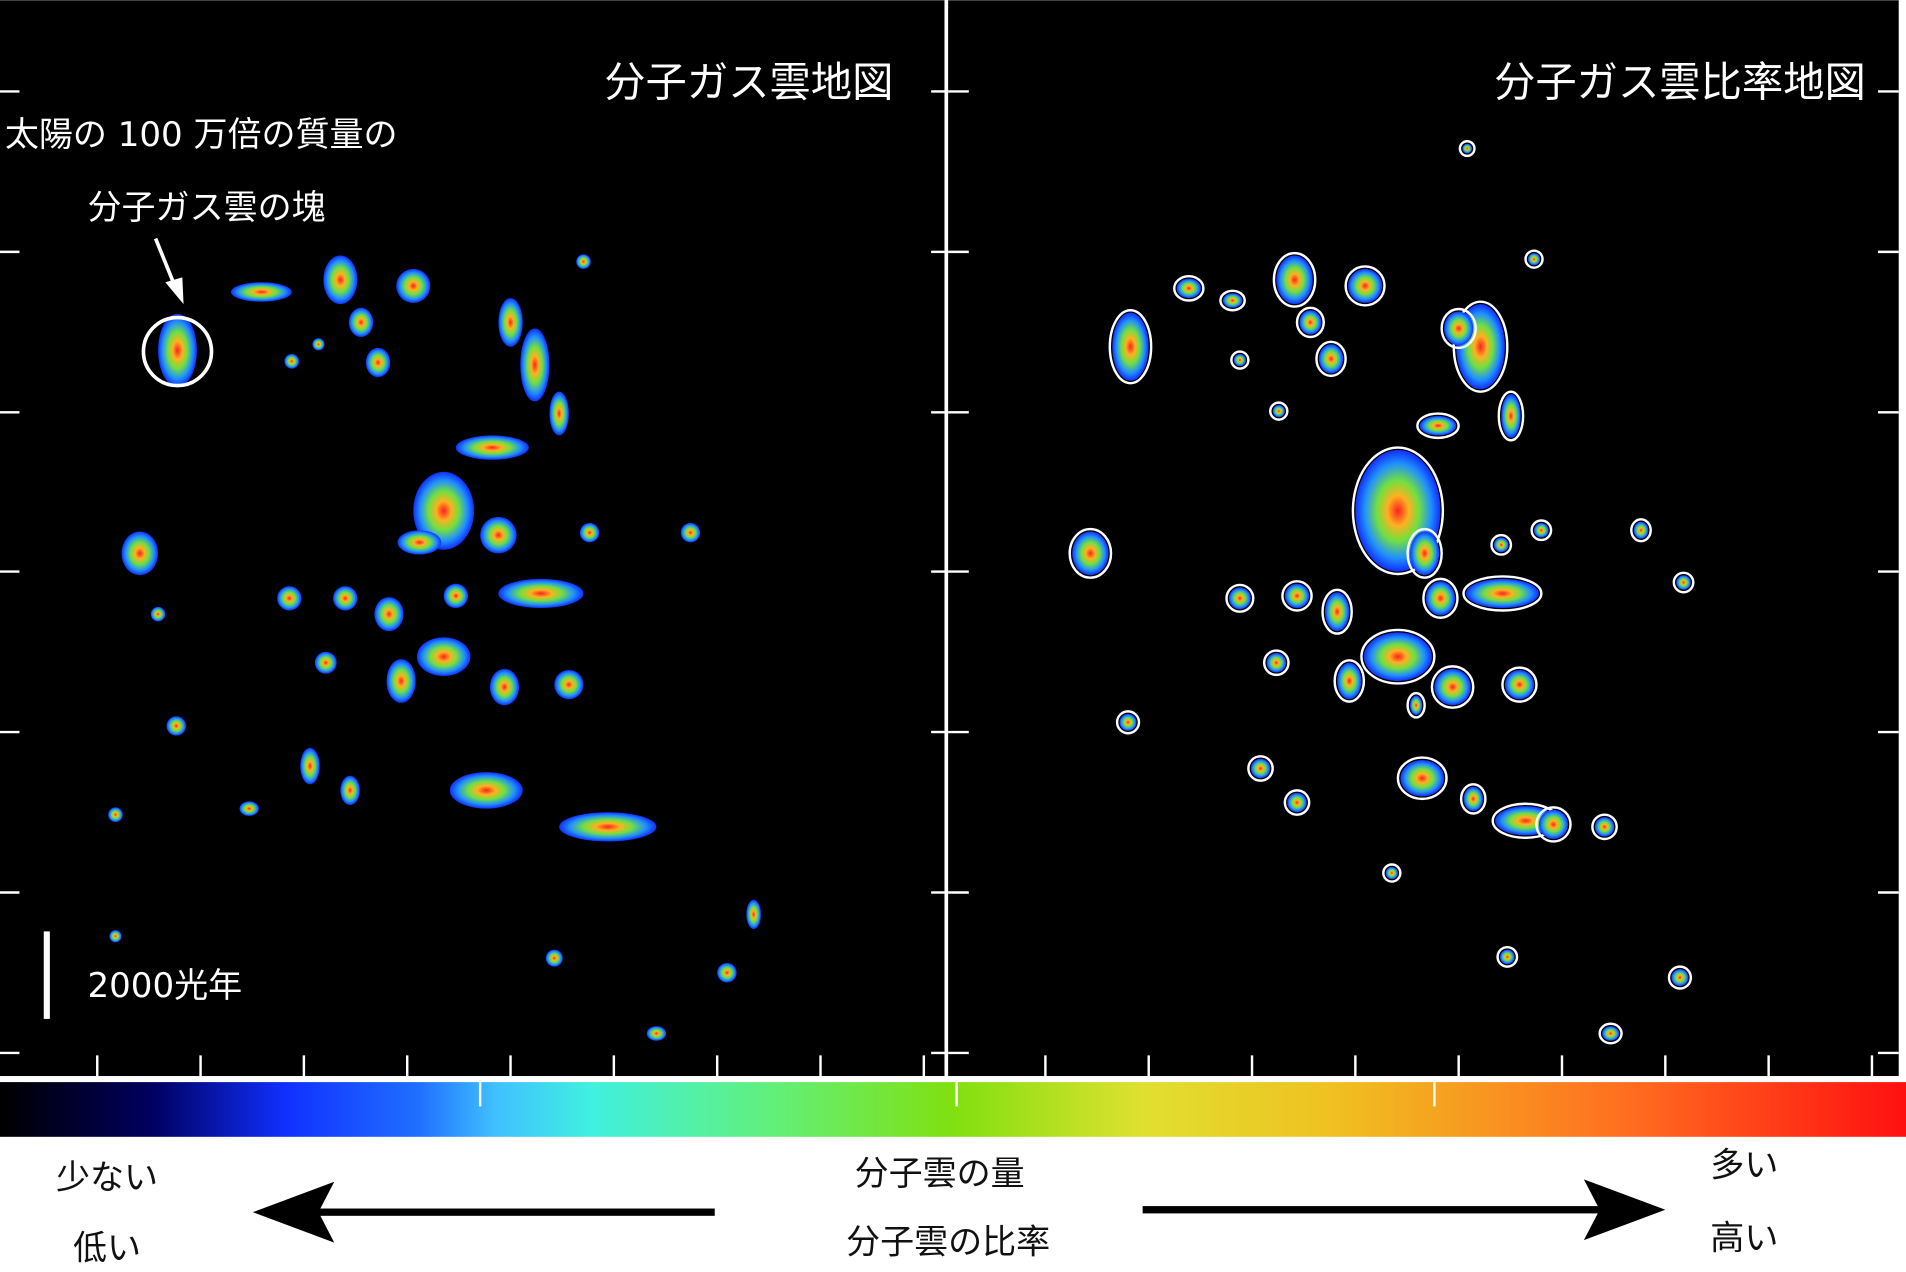 The height and width of the screenshot is (1272, 1906). Describe the element at coordinates (107, 1178) in the screenshot. I see `low-label: 少ない` at that location.